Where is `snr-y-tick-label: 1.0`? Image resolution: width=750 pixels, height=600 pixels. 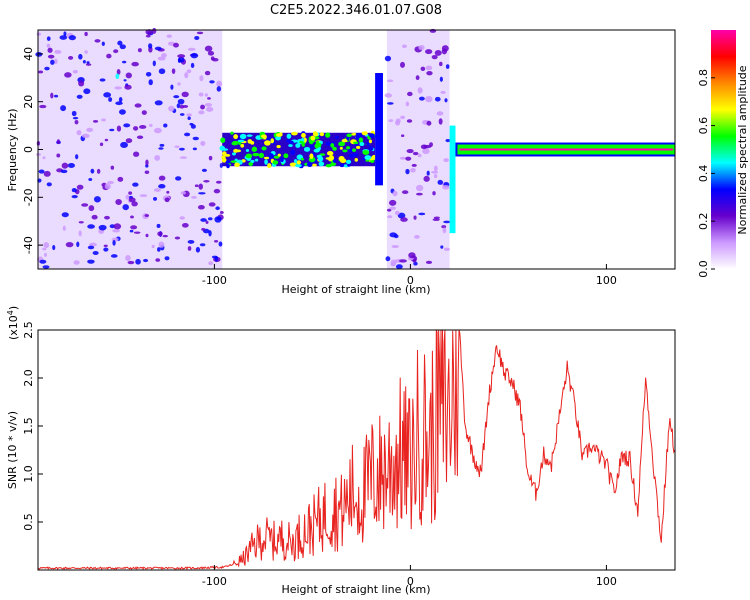
snr-y-tick-label: 1.0 is located at coordinates (28, 474).